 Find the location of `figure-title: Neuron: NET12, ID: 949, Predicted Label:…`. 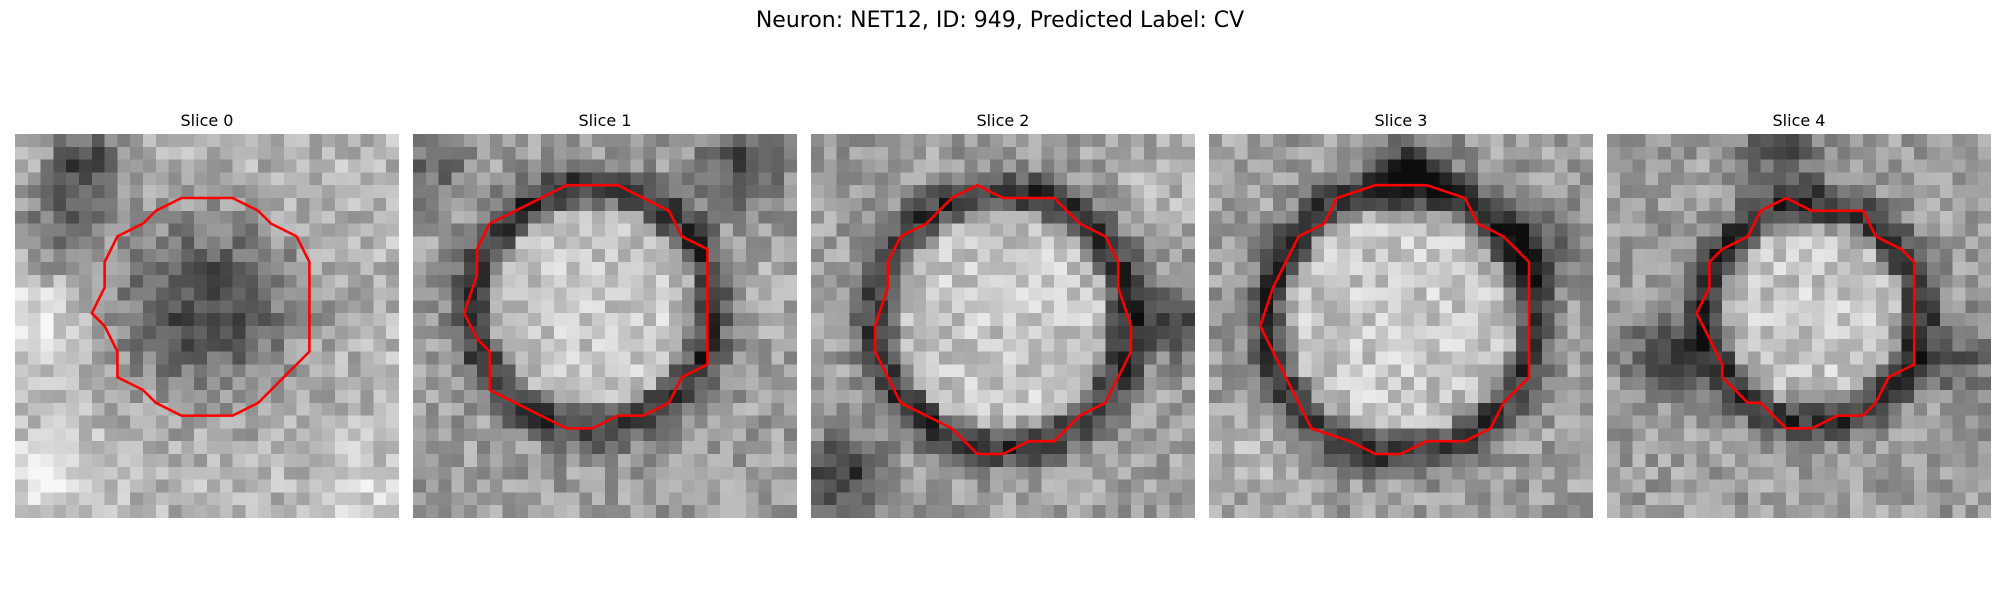

figure-title: Neuron: NET12, ID: 949, Predicted Label:… is located at coordinates (1000, 20).